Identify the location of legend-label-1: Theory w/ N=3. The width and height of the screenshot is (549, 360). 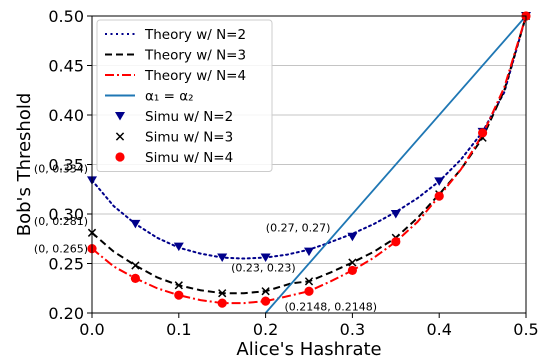
(195, 56).